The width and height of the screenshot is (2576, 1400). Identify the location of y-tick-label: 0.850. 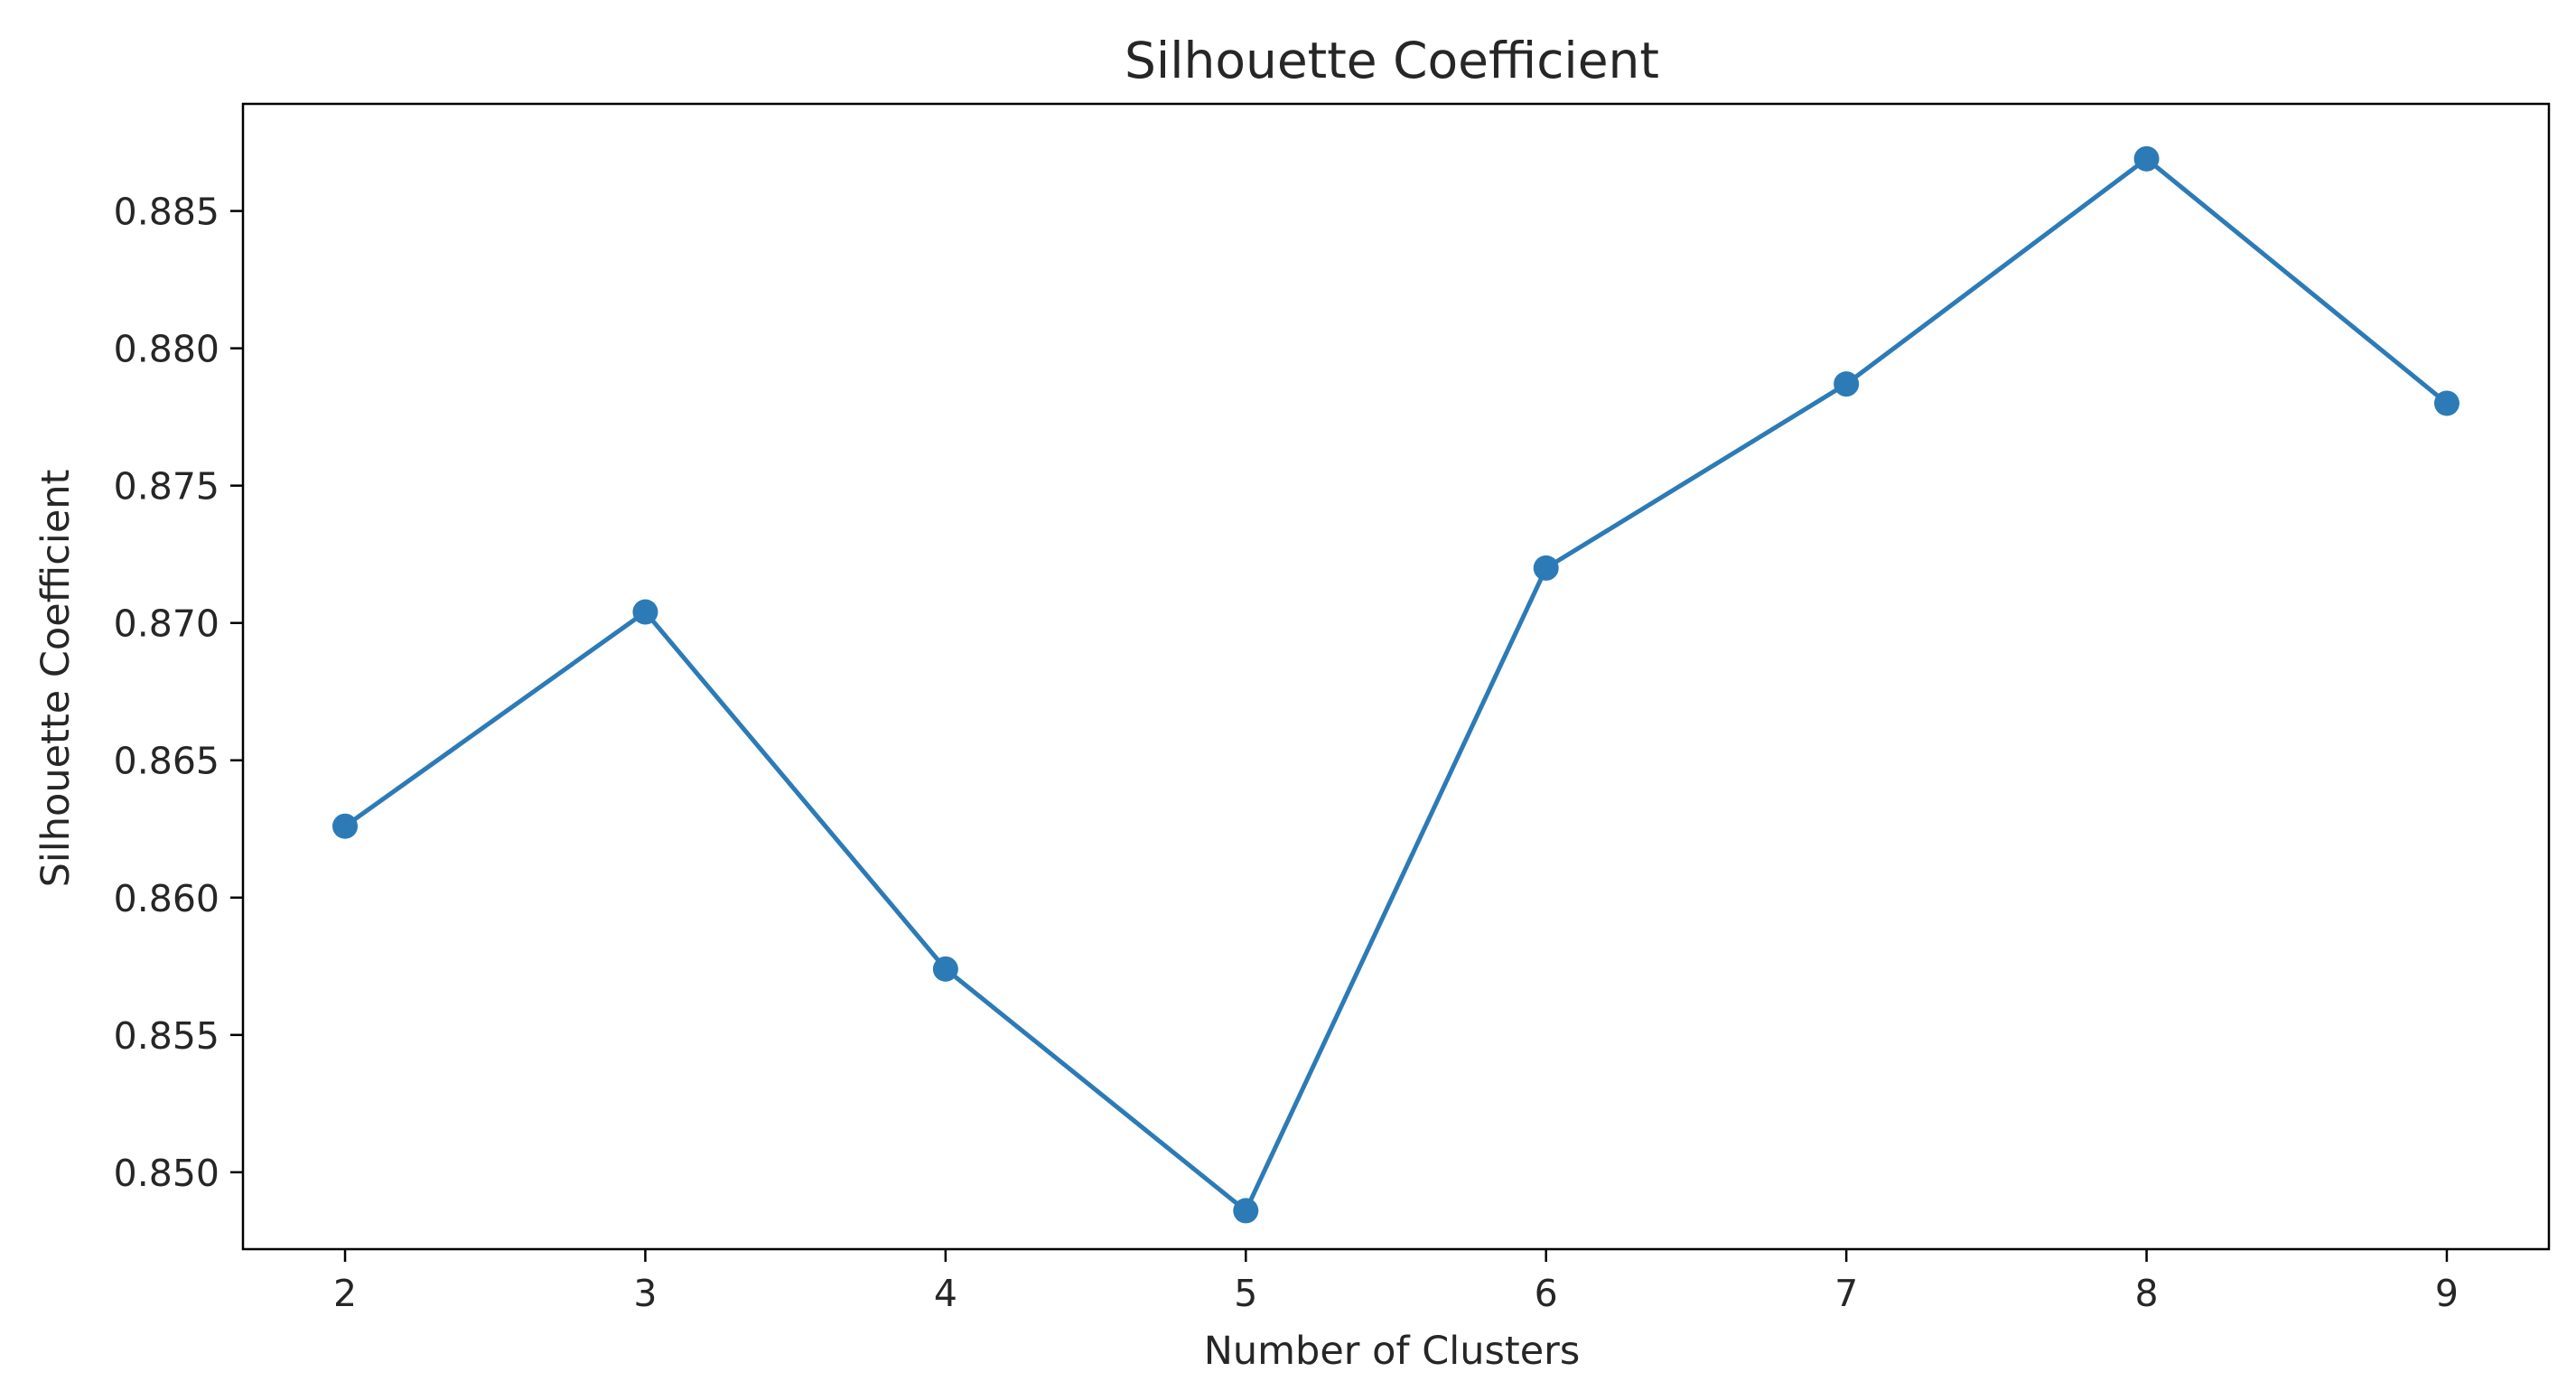
(166, 1173).